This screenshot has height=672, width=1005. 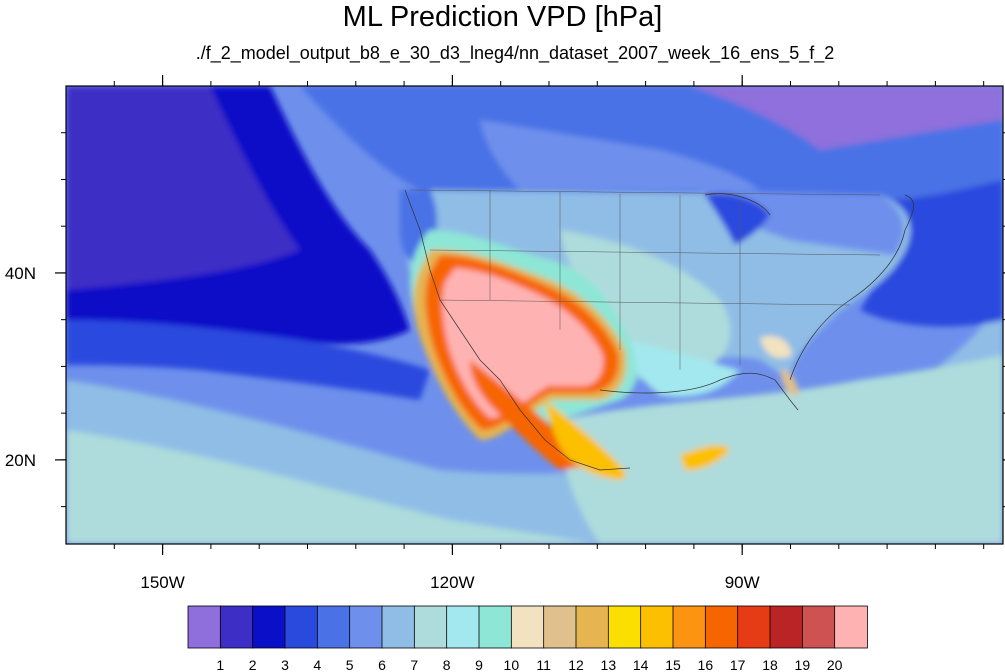 I want to click on colorbar-label: 2, so click(x=253, y=664).